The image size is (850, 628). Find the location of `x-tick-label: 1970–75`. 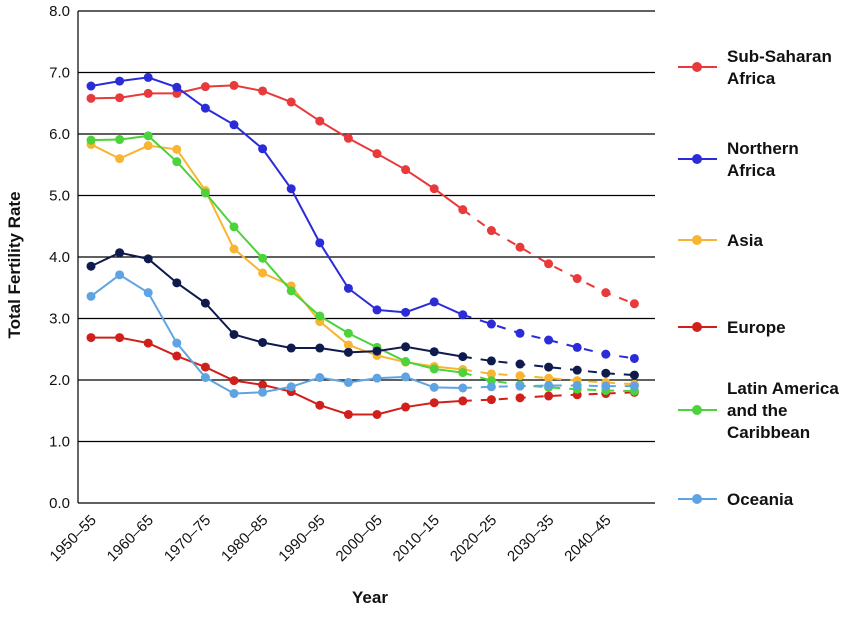

x-tick-label: 1970–75 is located at coordinates (187, 538).